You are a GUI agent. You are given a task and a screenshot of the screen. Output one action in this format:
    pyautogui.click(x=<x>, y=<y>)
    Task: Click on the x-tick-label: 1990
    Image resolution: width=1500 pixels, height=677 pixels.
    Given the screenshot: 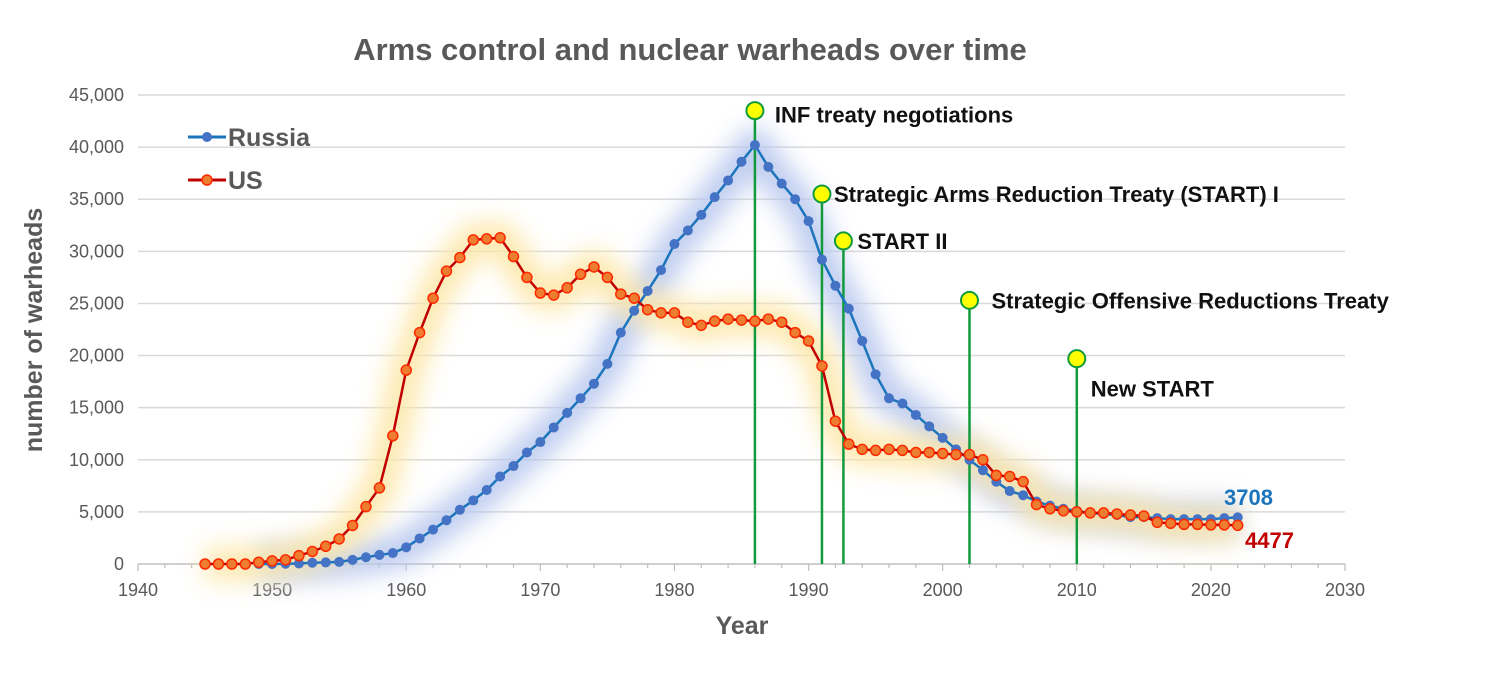 What is the action you would take?
    pyautogui.click(x=809, y=590)
    